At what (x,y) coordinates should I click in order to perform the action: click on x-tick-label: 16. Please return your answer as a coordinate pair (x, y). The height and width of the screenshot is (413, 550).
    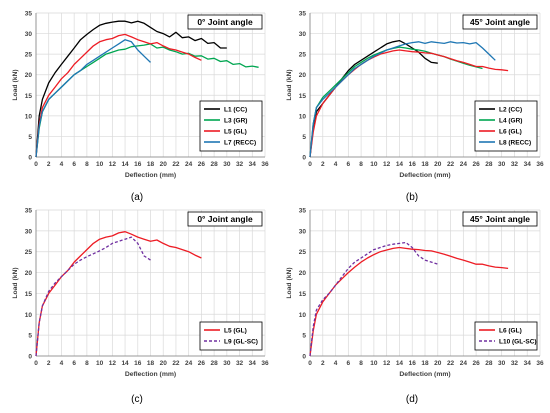
    Looking at the image, I should click on (413, 363).